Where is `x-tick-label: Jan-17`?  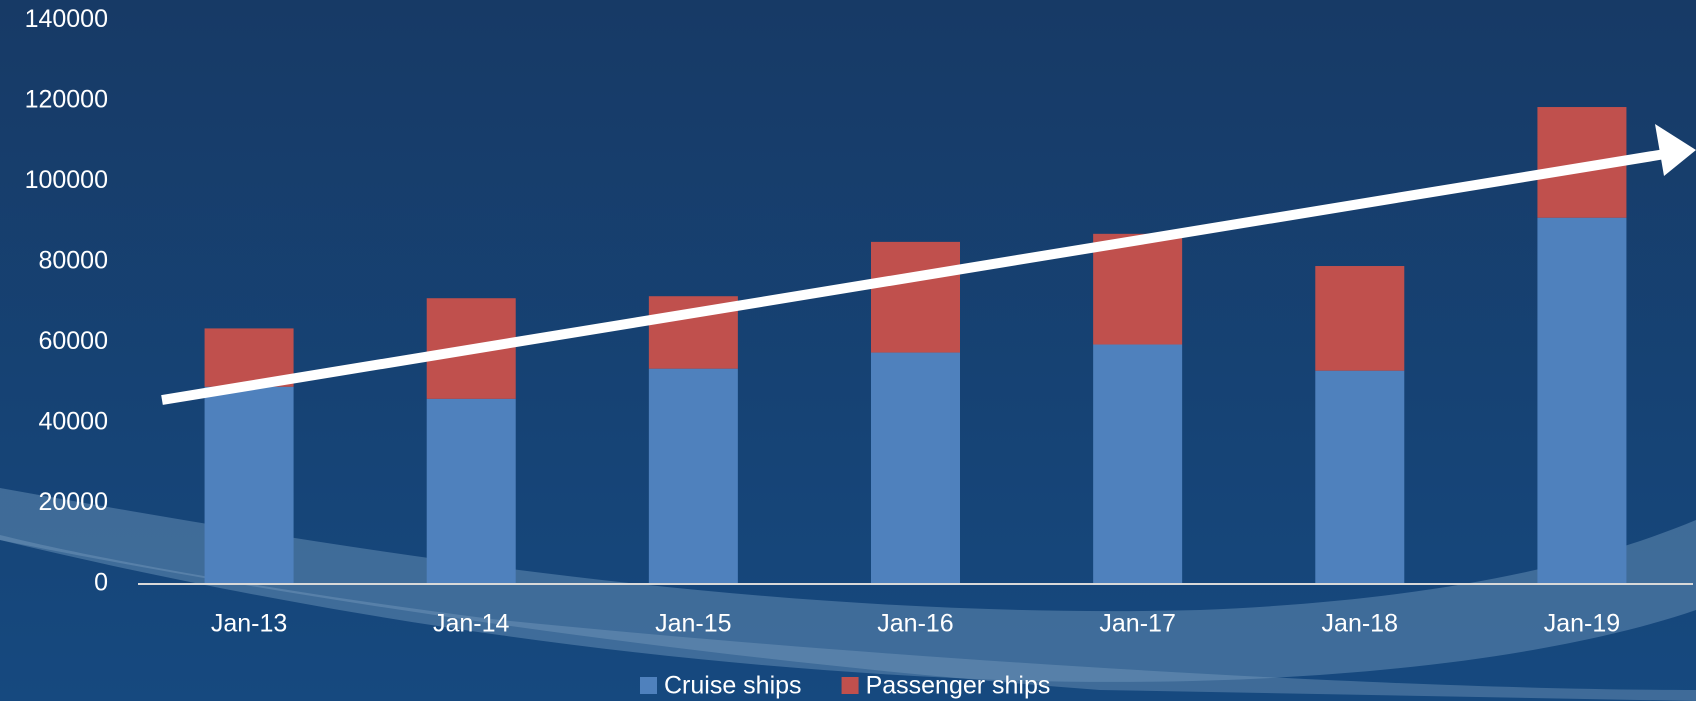 x-tick-label: Jan-17 is located at coordinates (1137, 624).